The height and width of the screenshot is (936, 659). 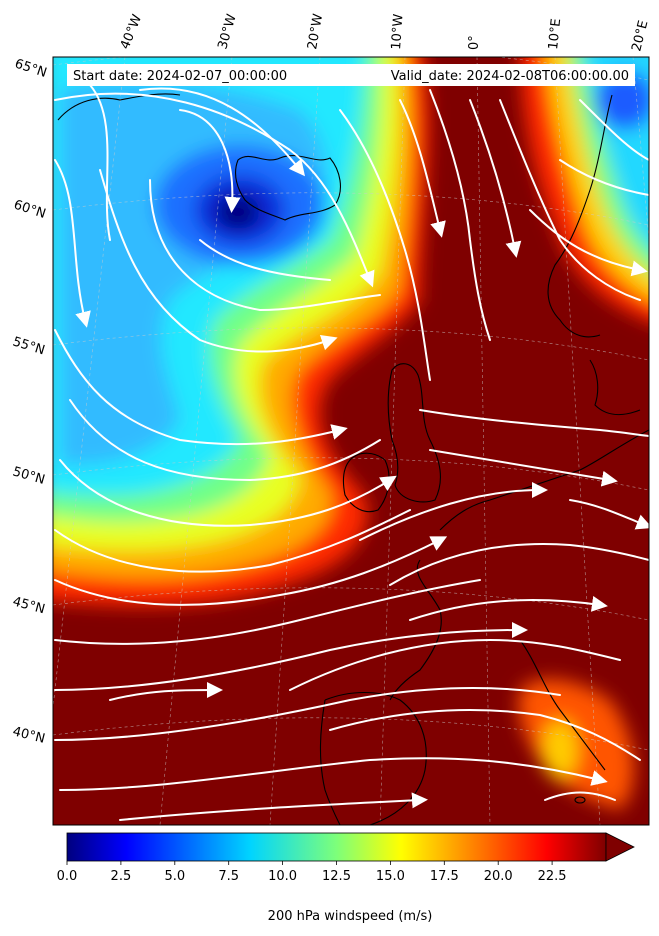 I want to click on colorbar-body, so click(x=336, y=847).